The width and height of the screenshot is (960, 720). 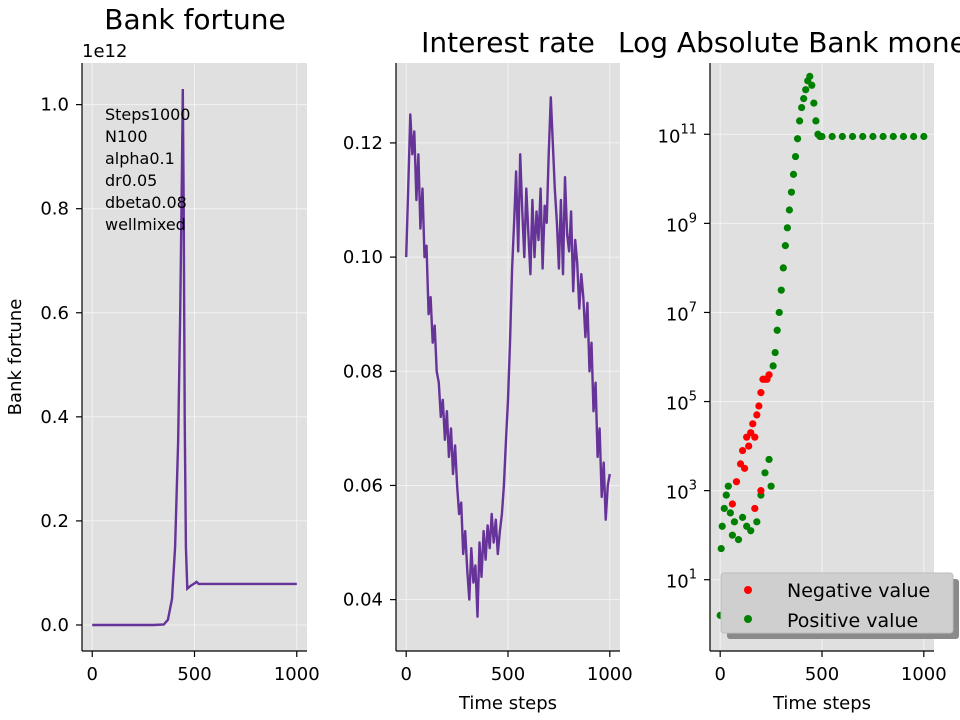 What do you see at coordinates (104, 51) in the screenshot?
I see `offset-text-bank-fortune: 1e12` at bounding box center [104, 51].